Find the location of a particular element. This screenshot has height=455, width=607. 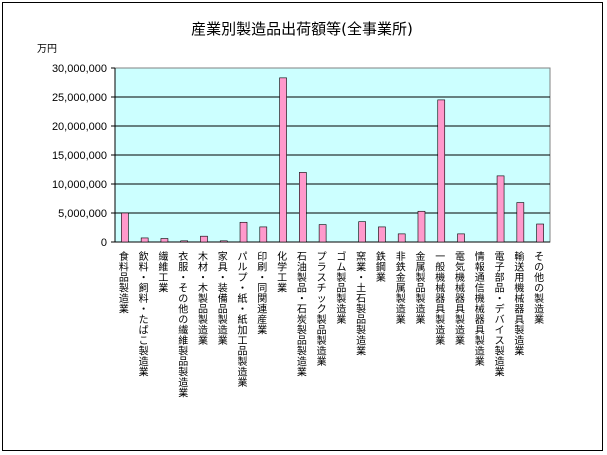

y-tick-label: 25,000,000 is located at coordinates (79, 98).